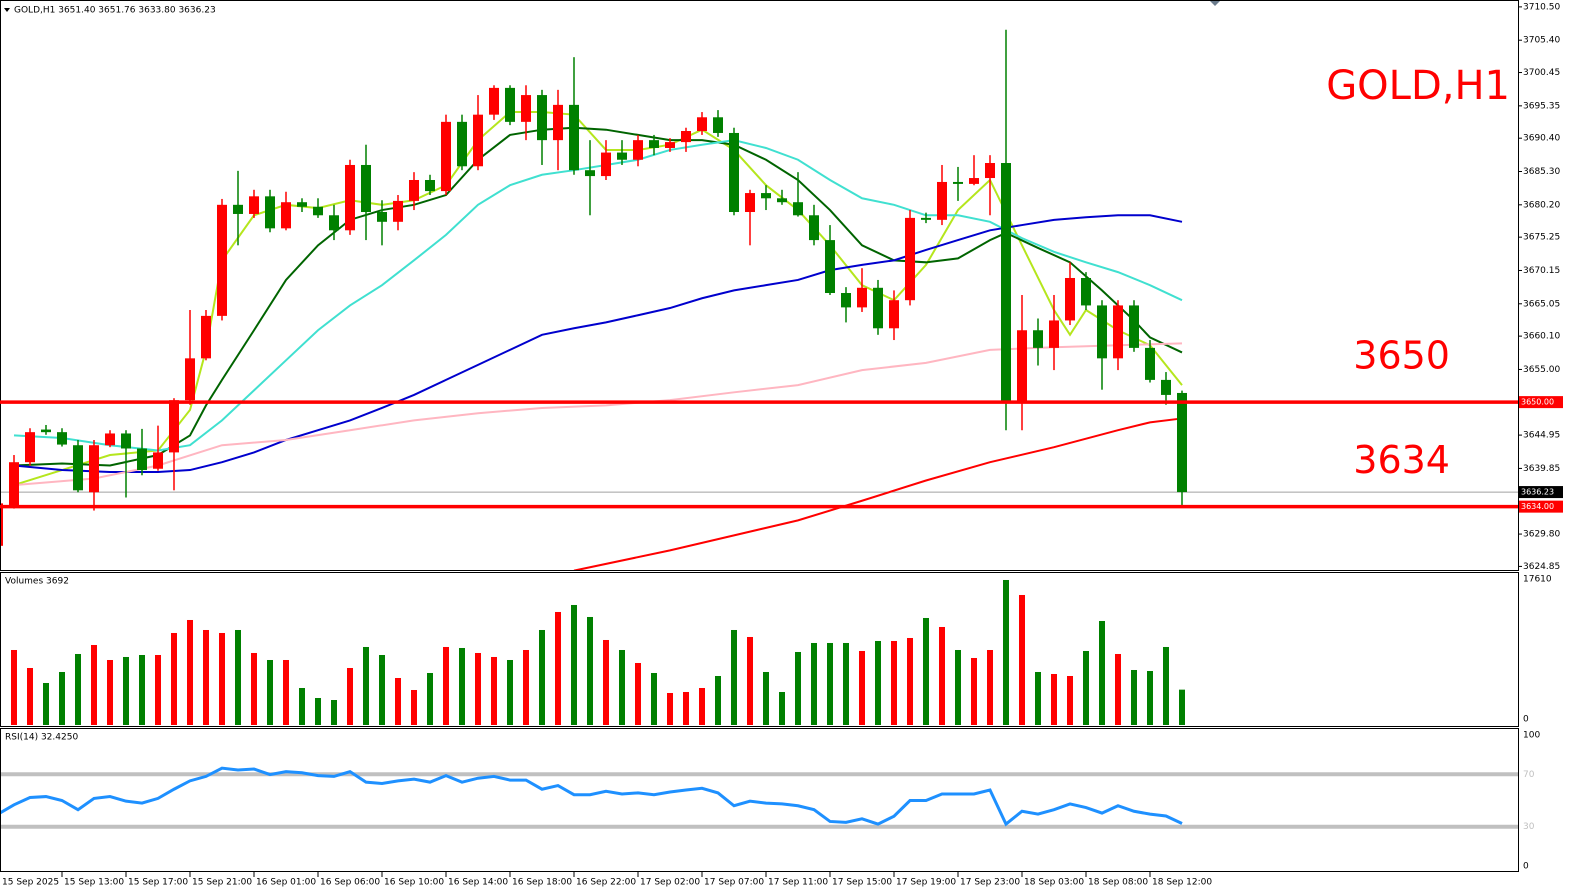  Describe the element at coordinates (1541, 41) in the screenshot. I see `y-tick-label: 3705.40` at that location.